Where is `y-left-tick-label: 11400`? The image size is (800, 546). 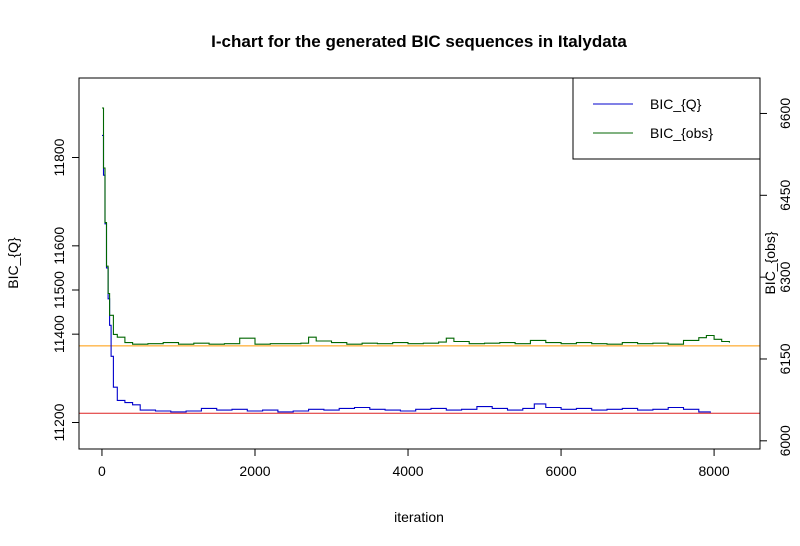
y-left-tick-label: 11400 is located at coordinates (59, 334).